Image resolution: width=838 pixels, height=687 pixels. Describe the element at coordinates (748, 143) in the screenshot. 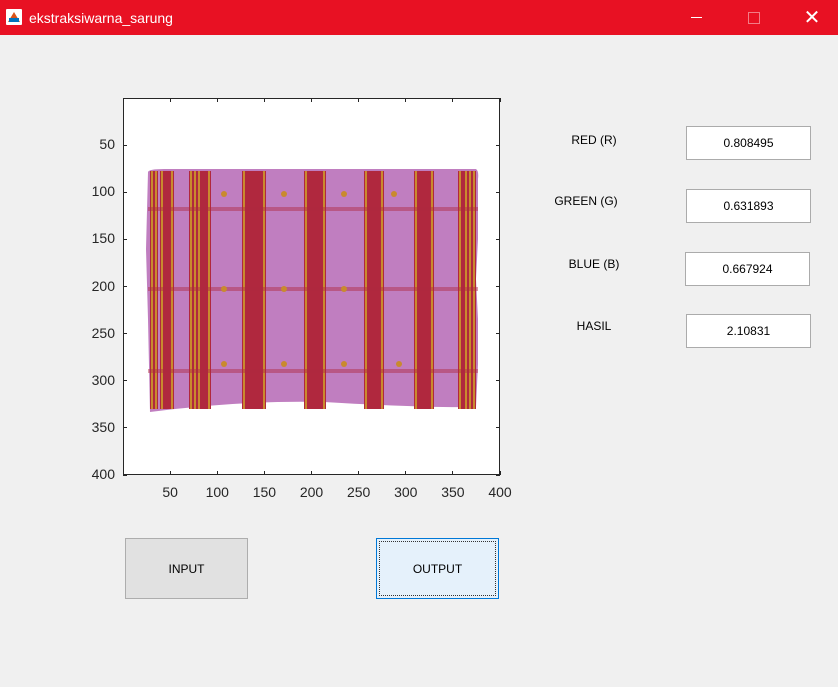

I see `red-value-field: 0.808495` at that location.